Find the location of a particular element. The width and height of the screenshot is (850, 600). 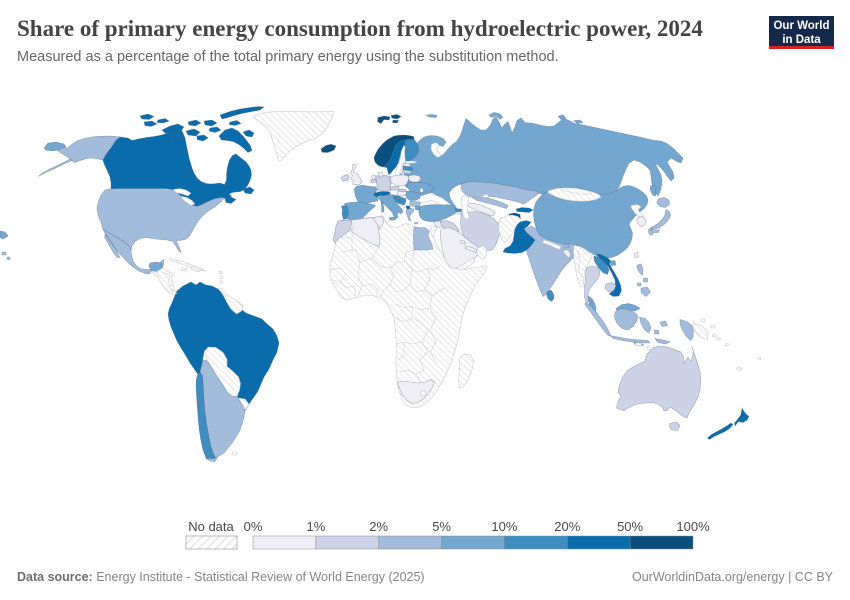

svg-text: 0% is located at coordinates (253, 526).